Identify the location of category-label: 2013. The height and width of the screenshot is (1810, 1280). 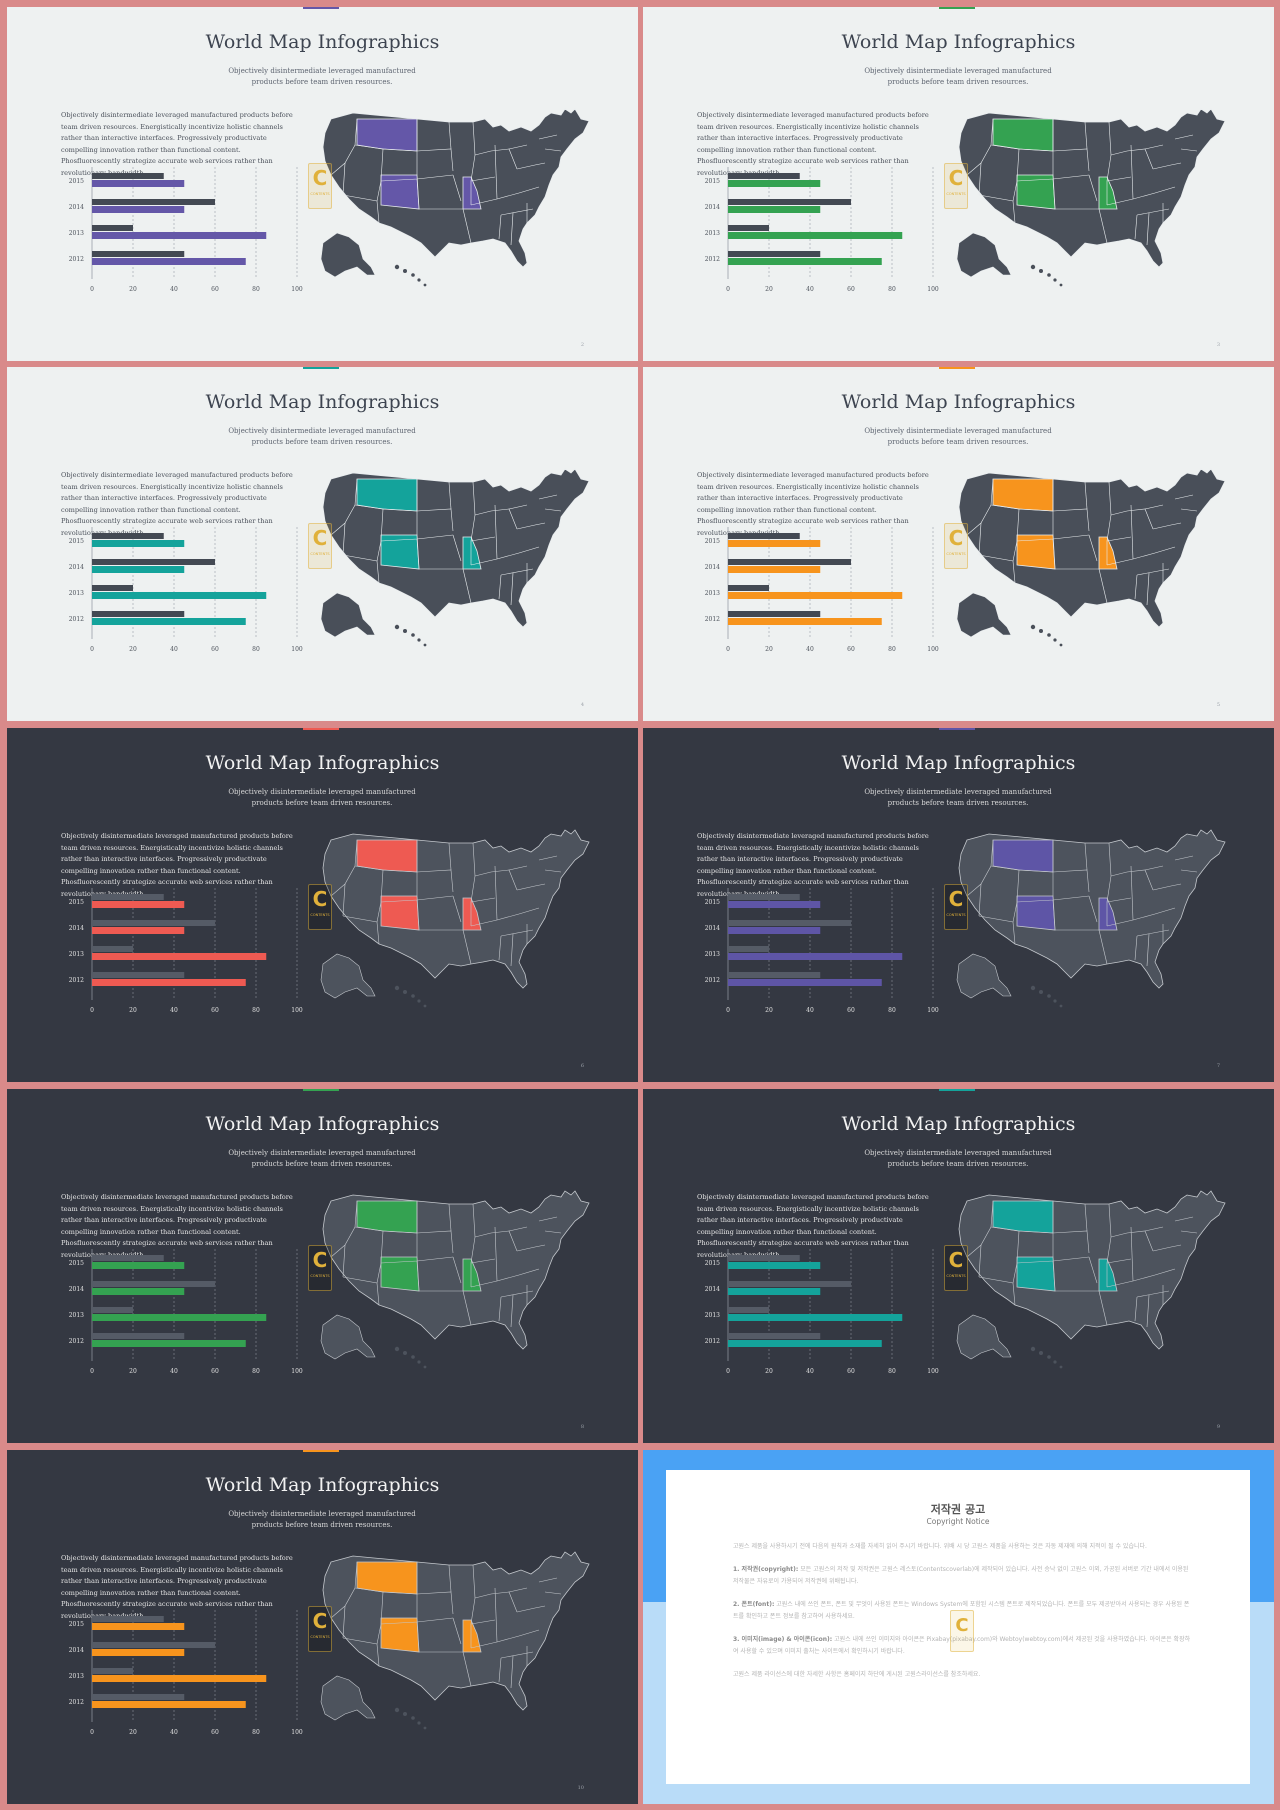
(712, 233).